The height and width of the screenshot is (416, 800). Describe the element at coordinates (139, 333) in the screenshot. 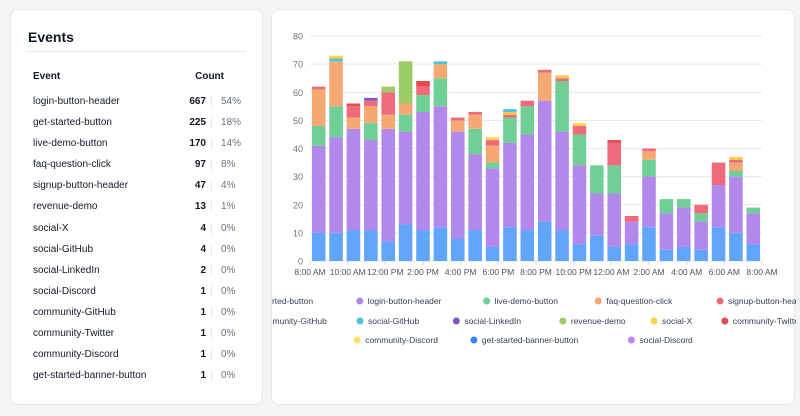

I see `table-row: community-Twitter 1 0%` at that location.